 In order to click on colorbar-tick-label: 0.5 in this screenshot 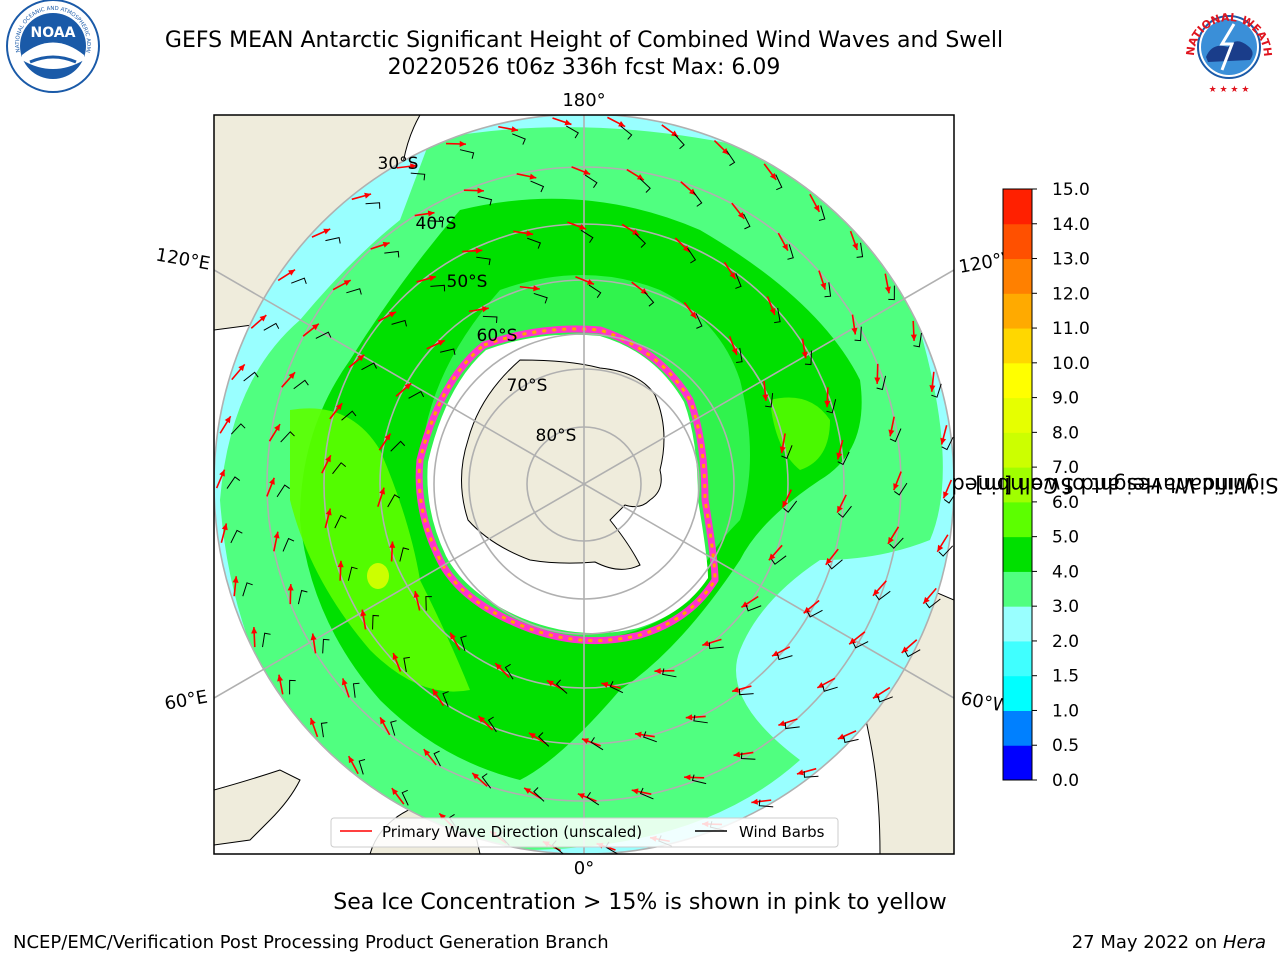, I will do `click(1065, 746)`.